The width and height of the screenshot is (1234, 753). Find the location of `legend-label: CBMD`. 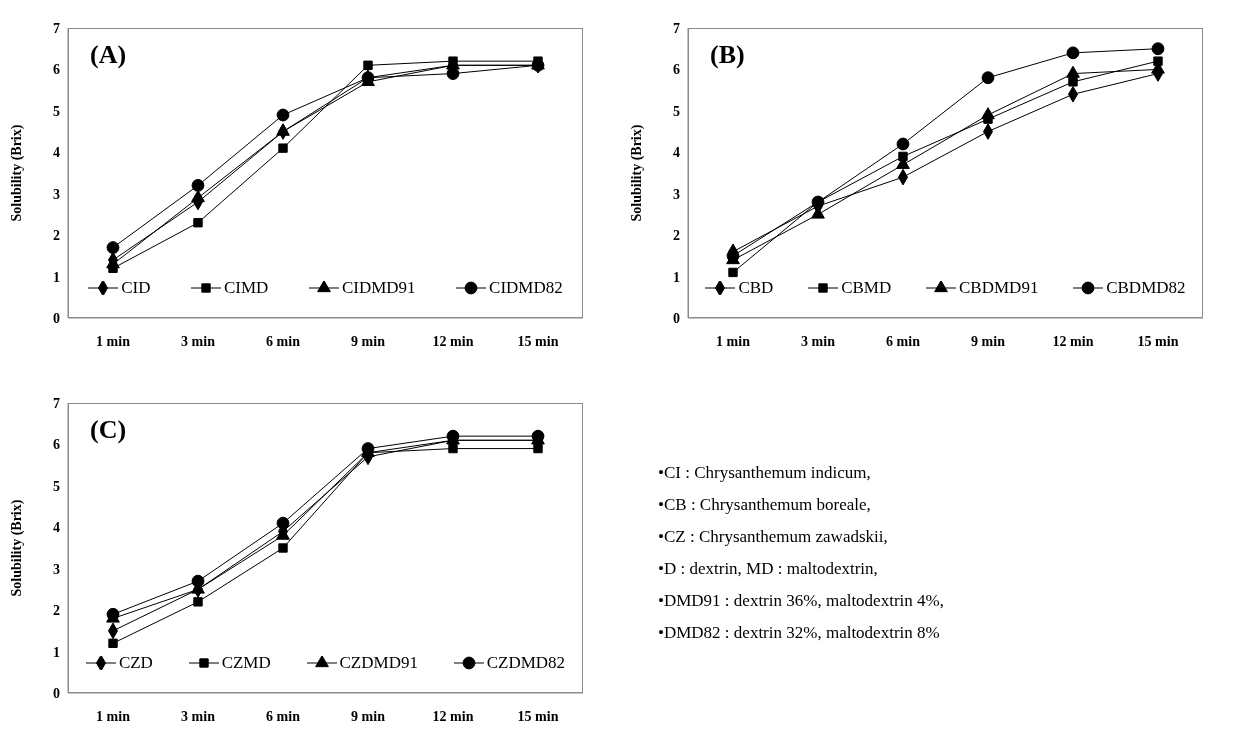

legend-label: CBMD is located at coordinates (866, 288).